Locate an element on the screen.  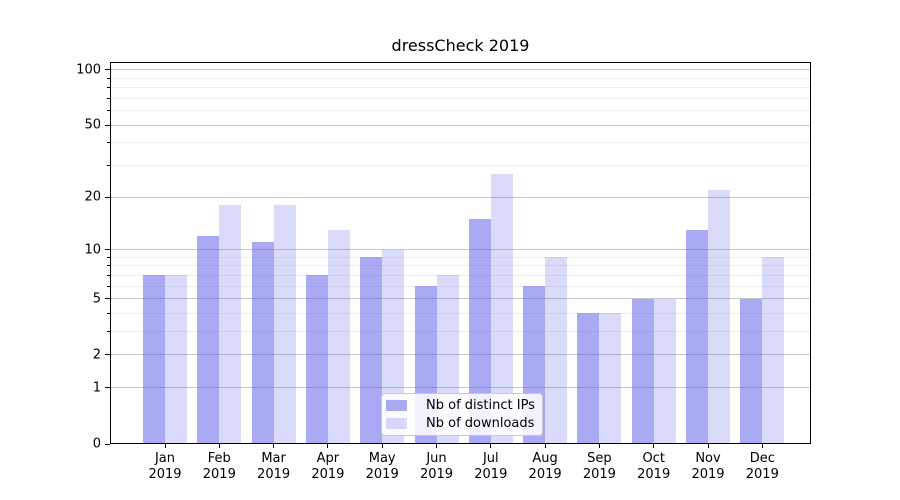
x-tick-label-oct: Oct 2019 is located at coordinates (654, 466).